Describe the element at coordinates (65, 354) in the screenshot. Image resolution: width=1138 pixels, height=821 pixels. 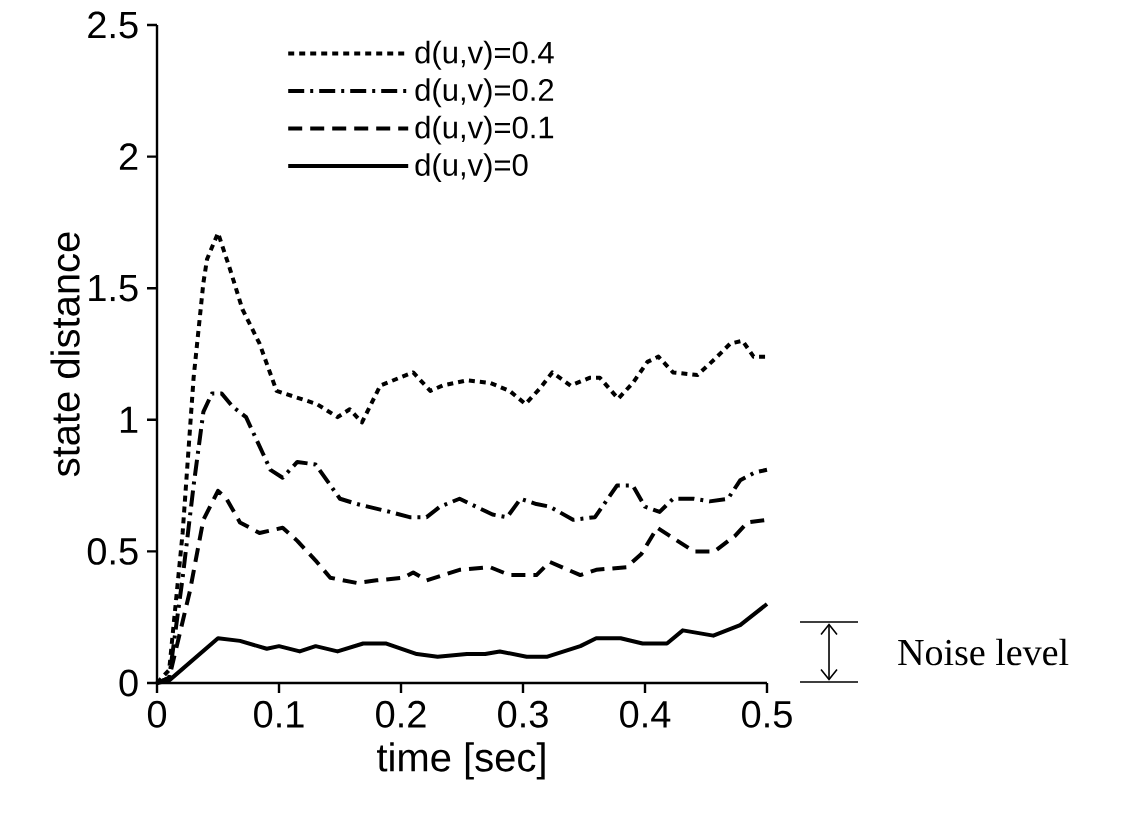
I see `y-axis-title: state distance` at that location.